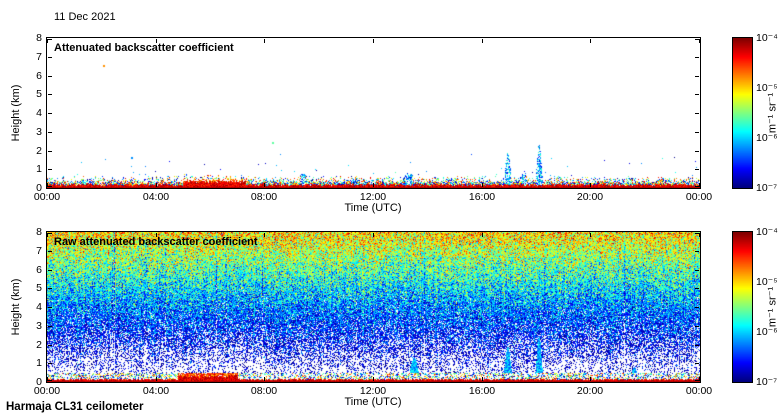 This screenshot has width=780, height=420. Describe the element at coordinates (16, 307) in the screenshot. I see `y-axis-label-raw: Height (km)` at that location.